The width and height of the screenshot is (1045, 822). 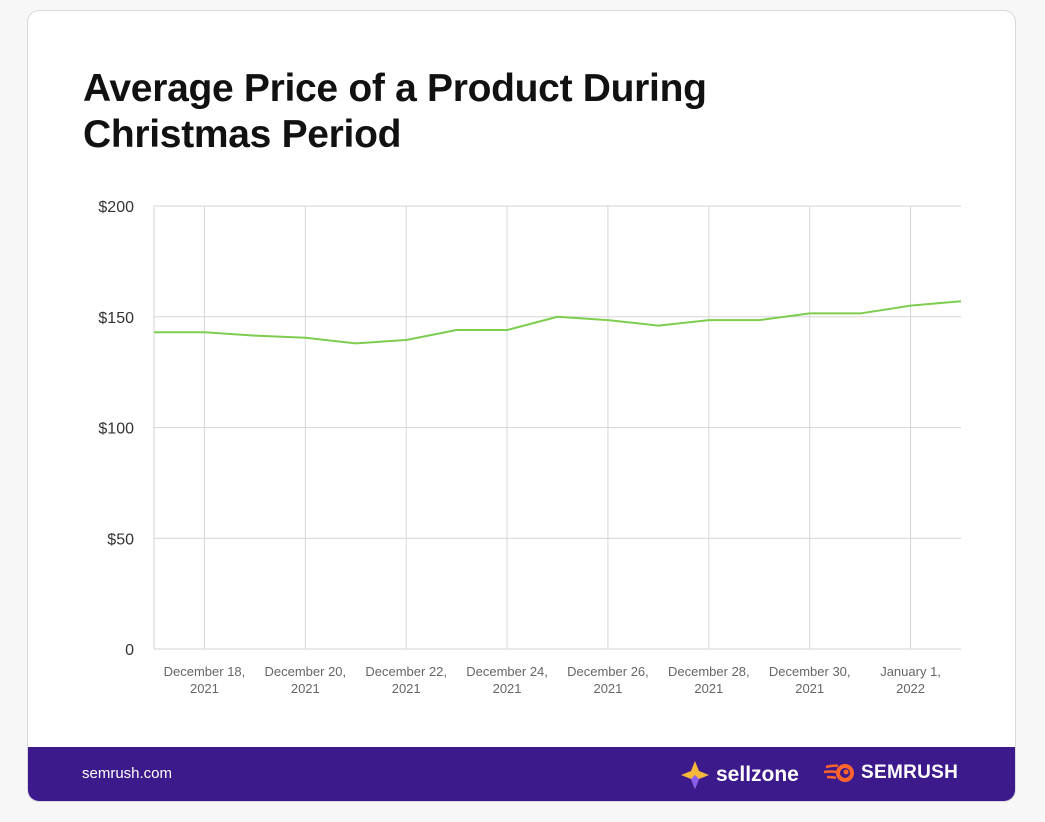 What do you see at coordinates (205, 671) in the screenshot?
I see `x-tick-label: December 18,` at bounding box center [205, 671].